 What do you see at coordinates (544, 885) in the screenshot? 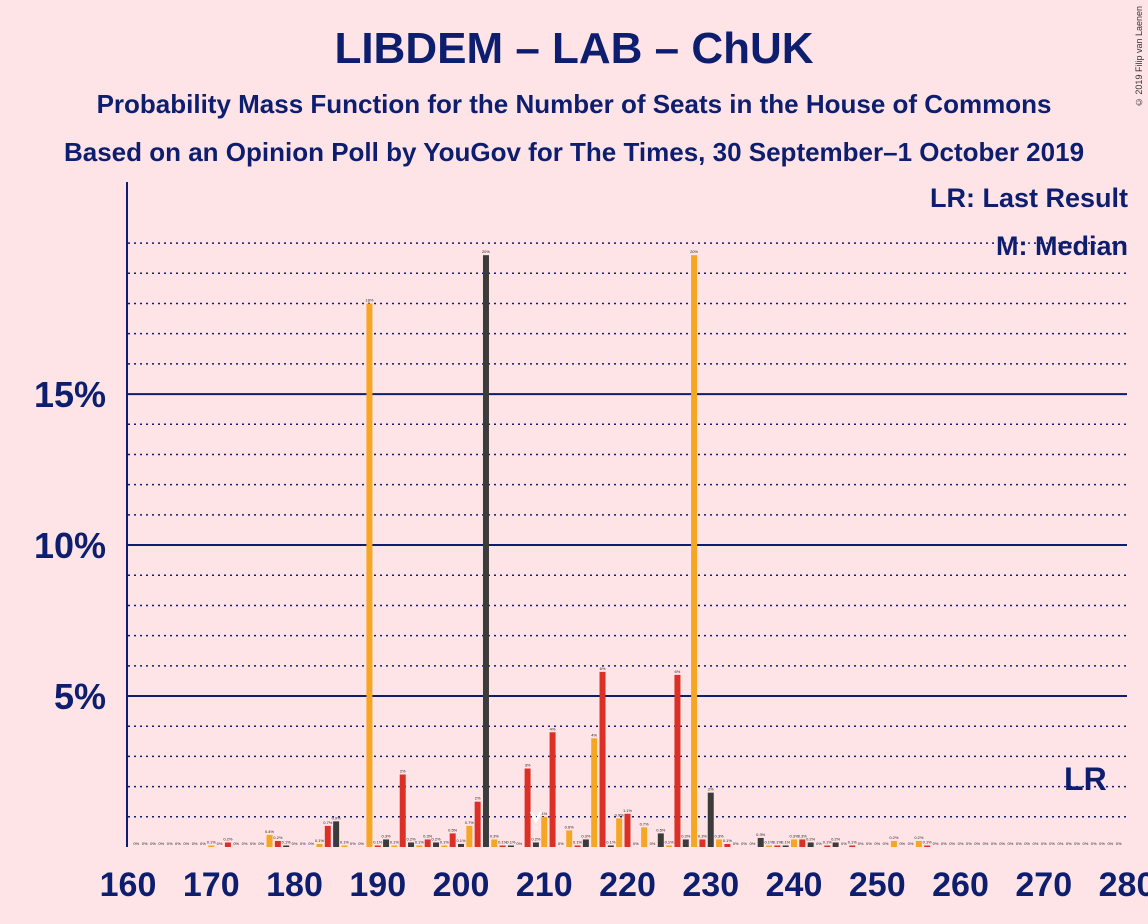
I see `x-tick-label: 210` at bounding box center [544, 885].